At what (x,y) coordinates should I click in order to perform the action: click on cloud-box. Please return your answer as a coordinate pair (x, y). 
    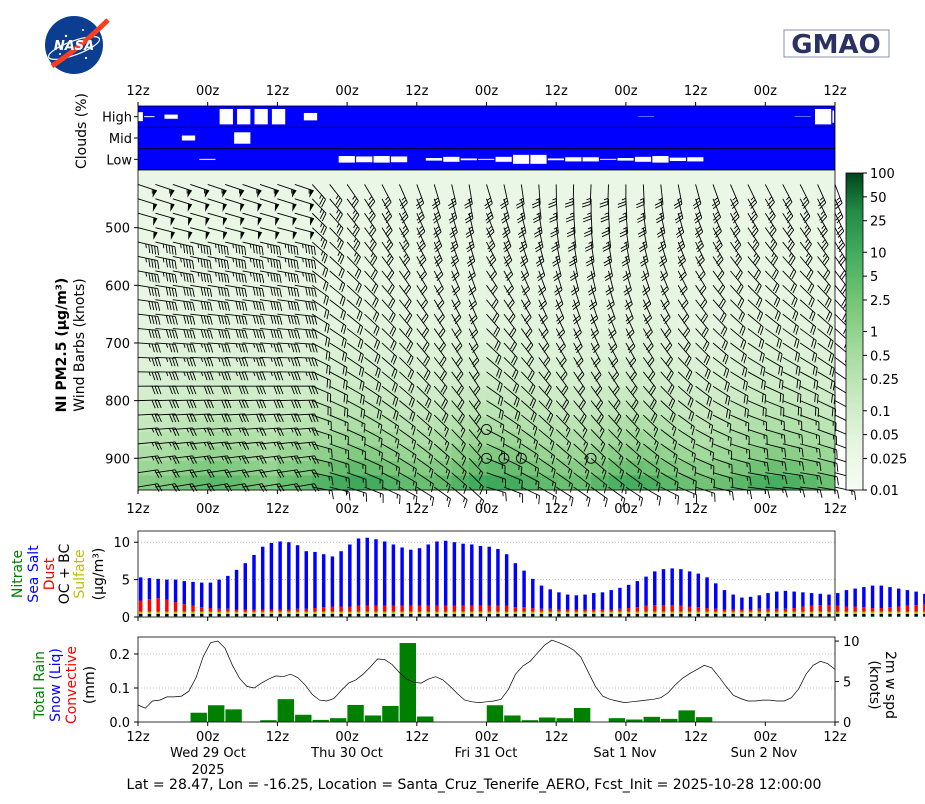
    Looking at the image, I should click on (381, 159).